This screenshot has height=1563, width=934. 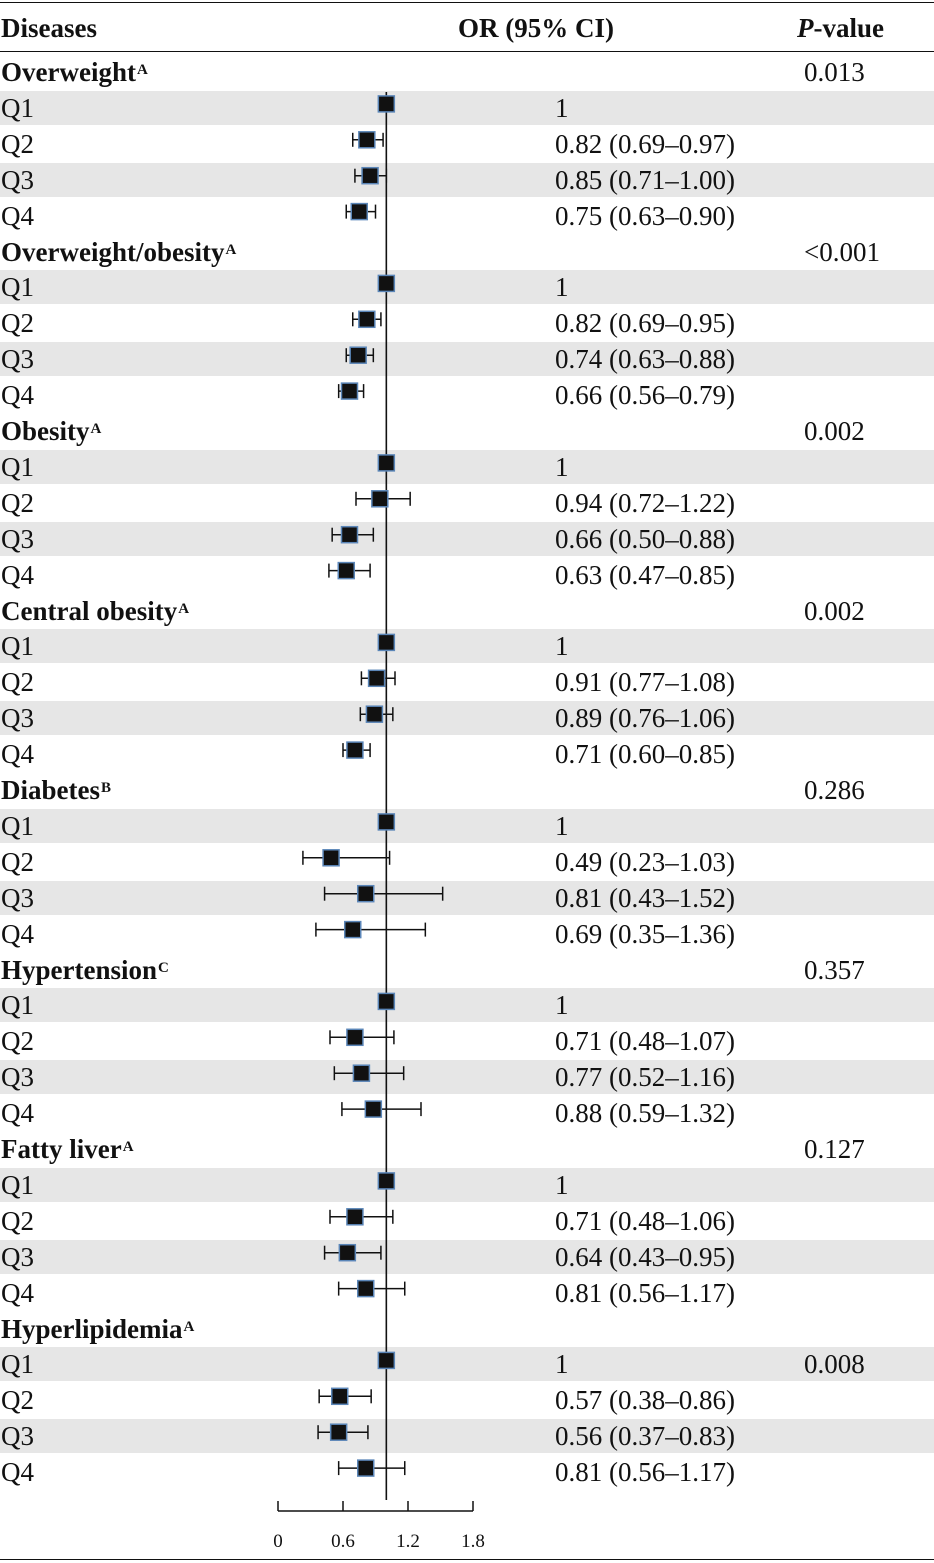 What do you see at coordinates (92, 1328) in the screenshot?
I see `group-name: Hyperlipidemia` at bounding box center [92, 1328].